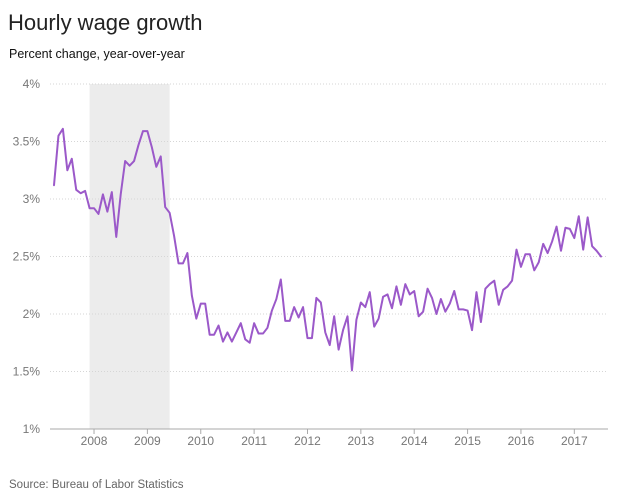 The height and width of the screenshot is (503, 620). Describe the element at coordinates (32, 84) in the screenshot. I see `y-tick-label: 4%` at that location.